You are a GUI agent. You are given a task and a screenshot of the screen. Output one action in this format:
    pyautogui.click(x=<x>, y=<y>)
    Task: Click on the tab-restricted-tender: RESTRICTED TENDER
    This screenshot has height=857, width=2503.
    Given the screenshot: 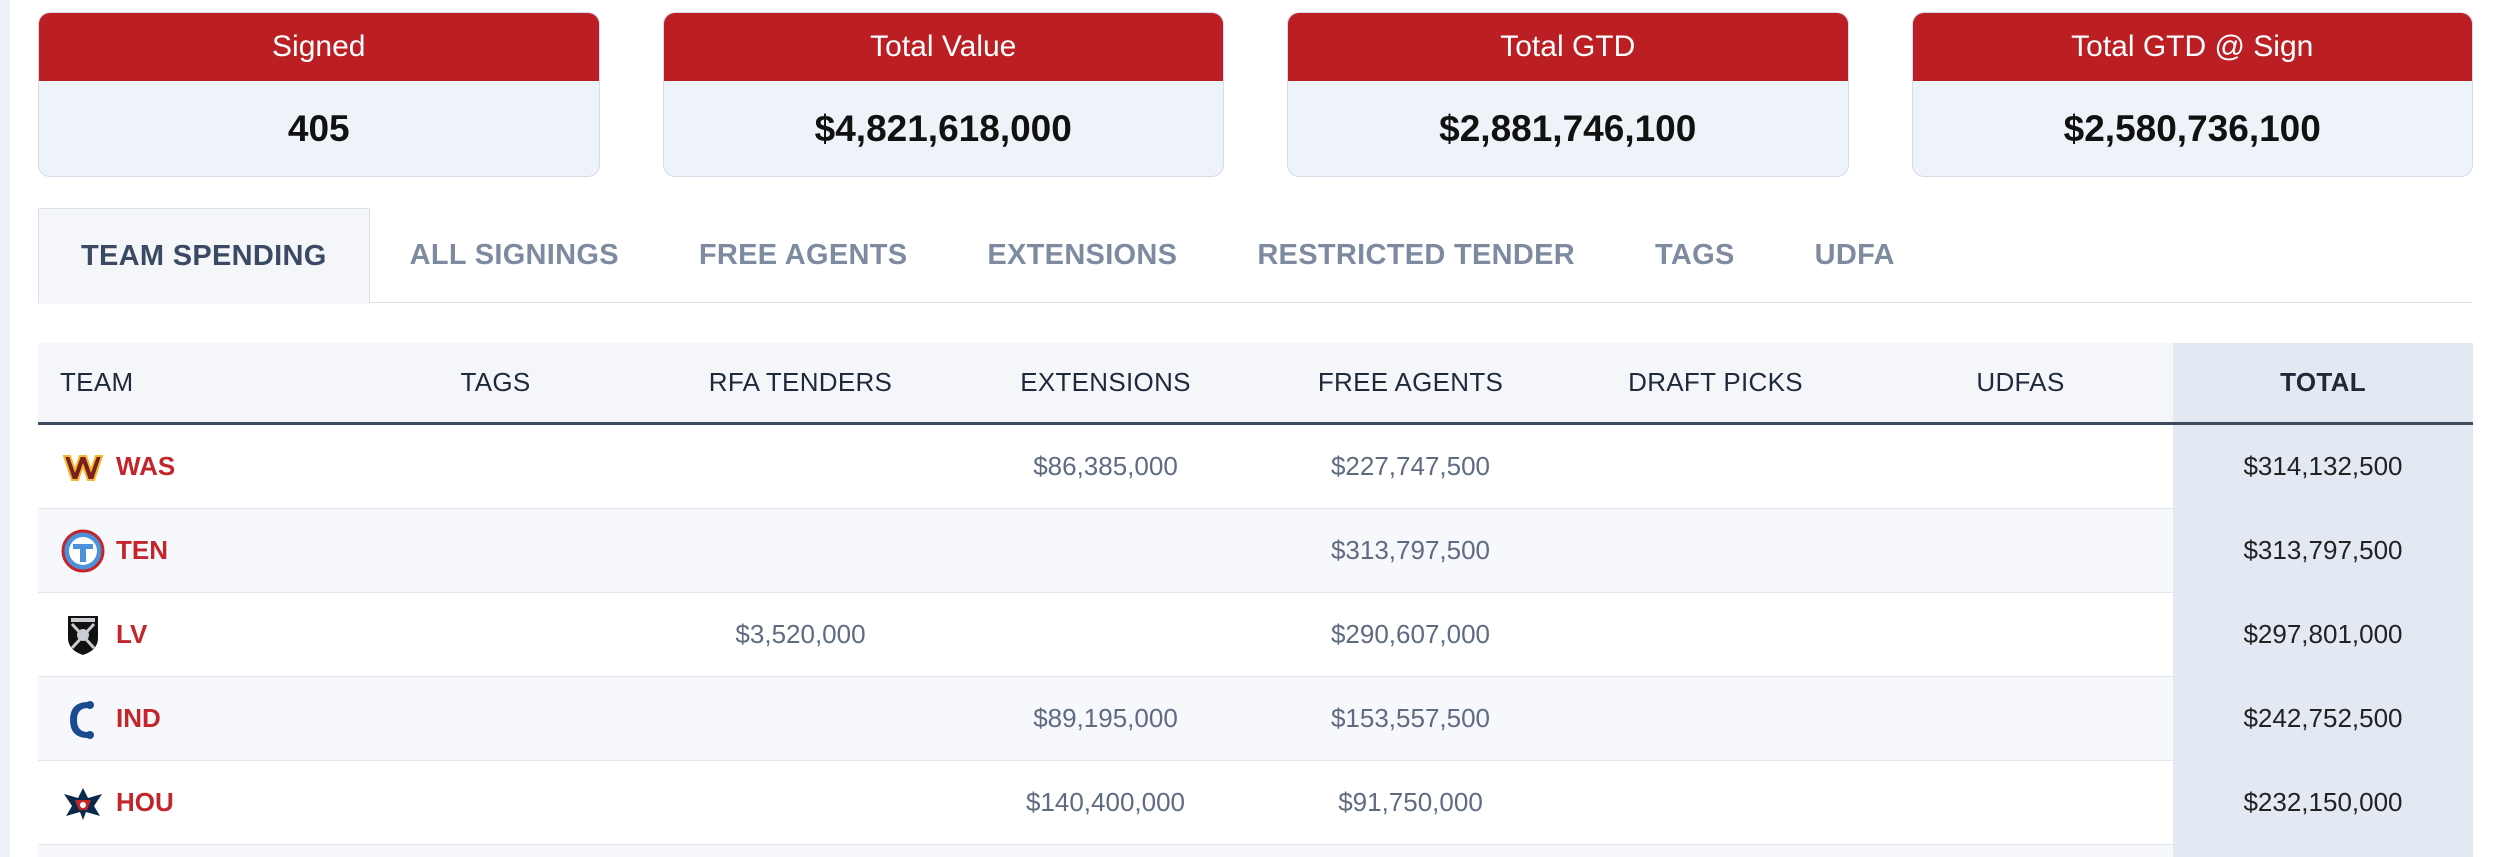 What is the action you would take?
    pyautogui.click(x=1416, y=255)
    